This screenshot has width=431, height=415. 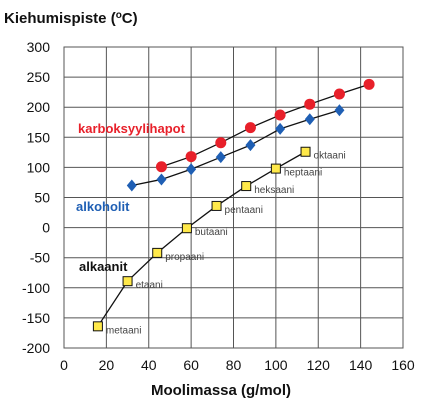 What do you see at coordinates (39, 77) in the screenshot?
I see `y-tick-label: 250` at bounding box center [39, 77].